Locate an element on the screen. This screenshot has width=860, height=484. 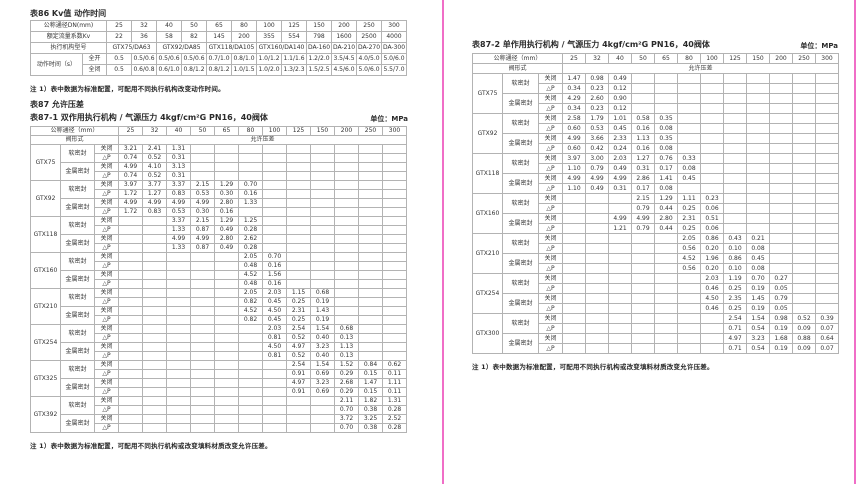
data-cell: 0.82 is located at coordinates (250, 320).